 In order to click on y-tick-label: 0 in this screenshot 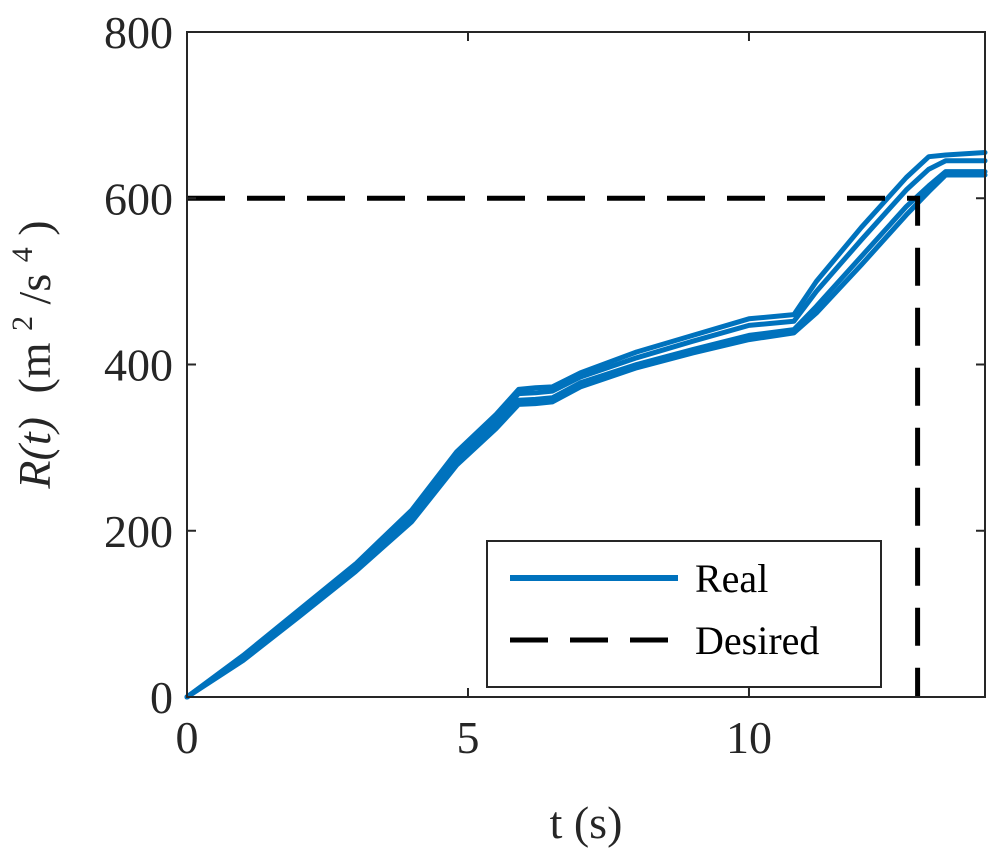, I will do `click(161, 697)`.